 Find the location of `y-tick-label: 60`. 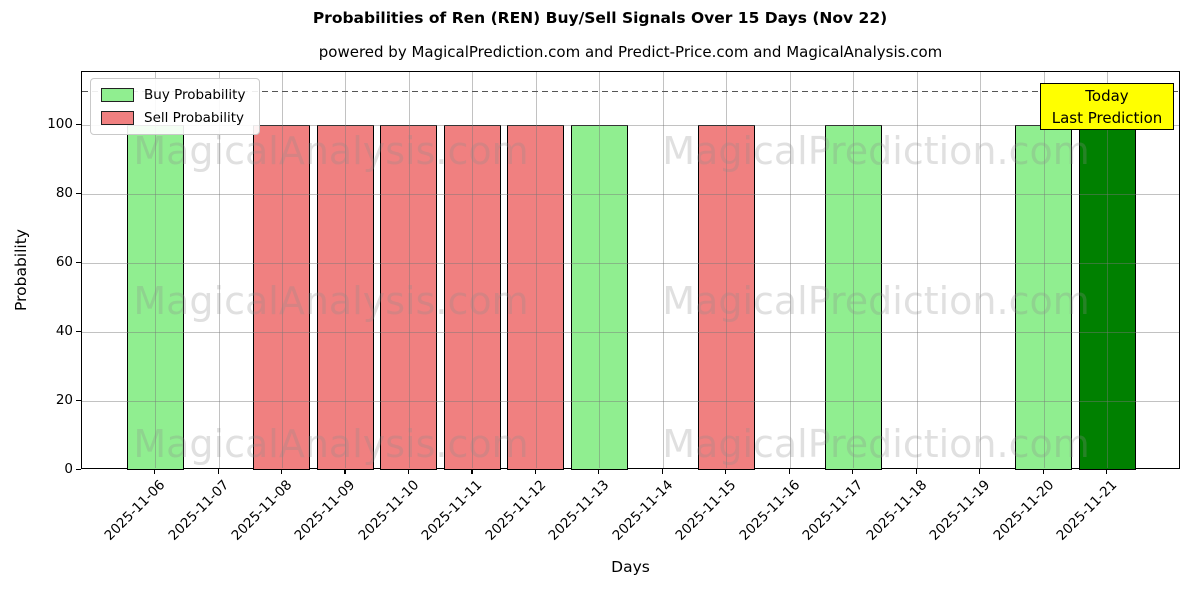

y-tick-label: 60 is located at coordinates (64, 262).